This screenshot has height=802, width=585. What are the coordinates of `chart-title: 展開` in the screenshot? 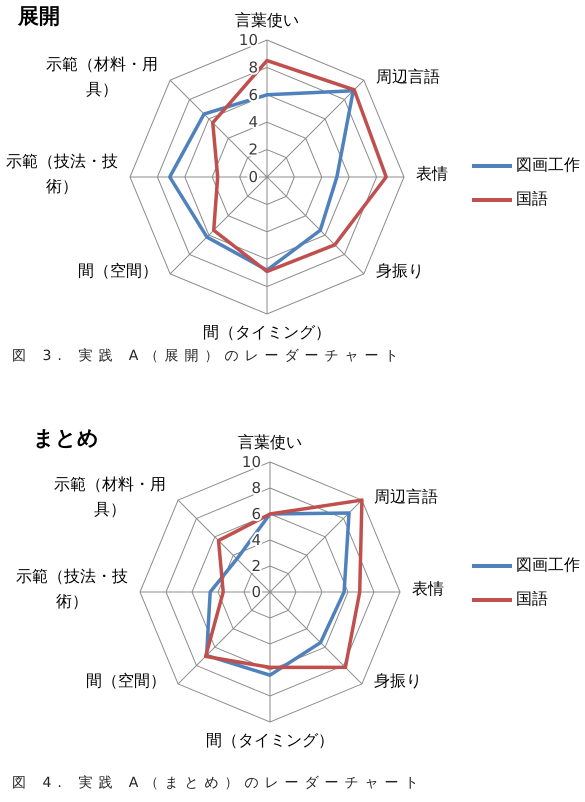 It's located at (39, 16).